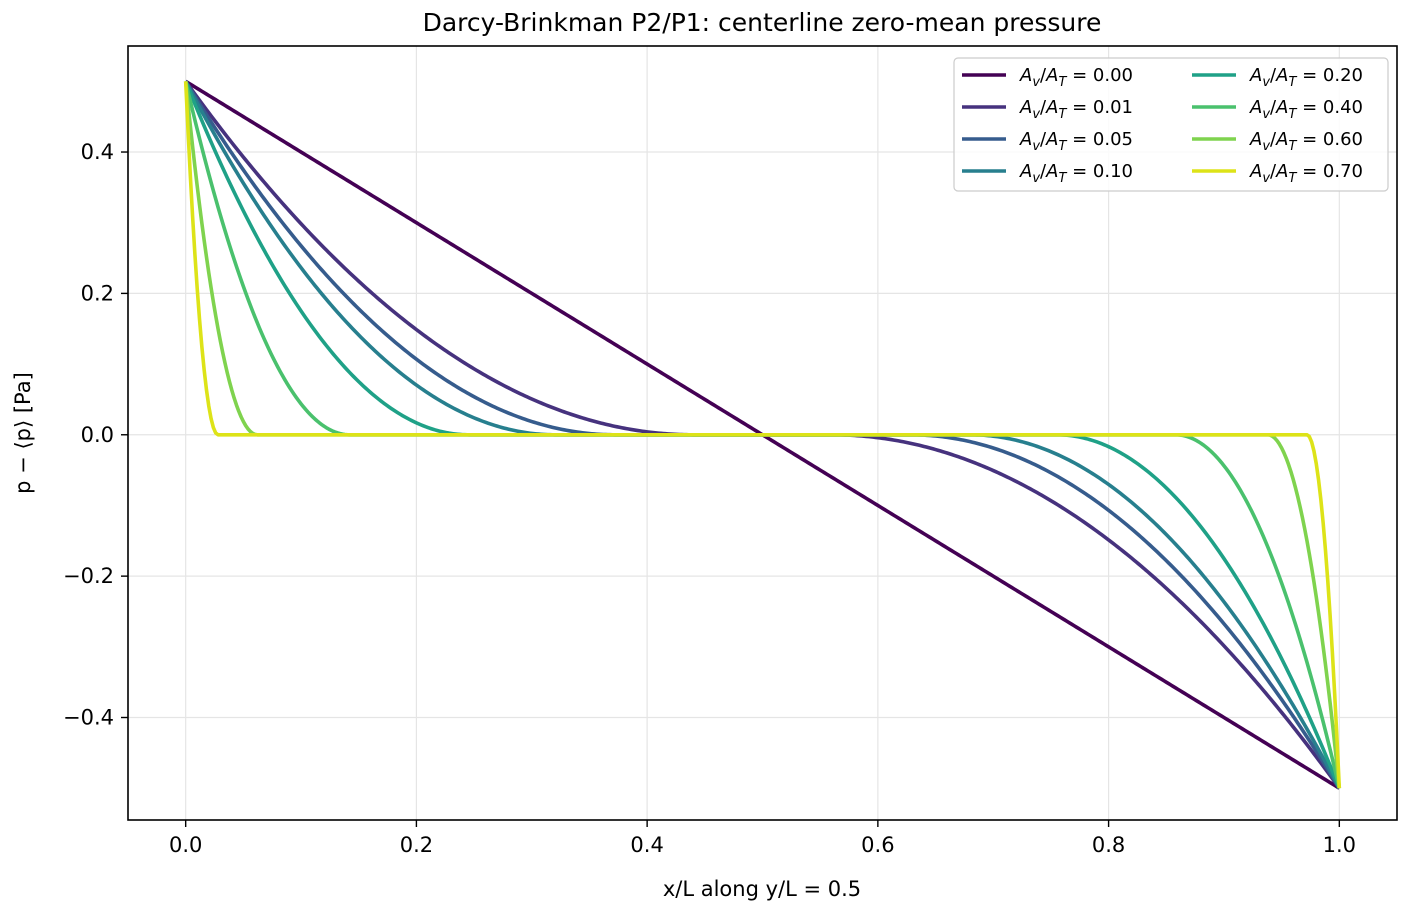 The width and height of the screenshot is (1406, 912). Describe the element at coordinates (88, 718) in the screenshot. I see `y-tick-label: −0.4` at that location.